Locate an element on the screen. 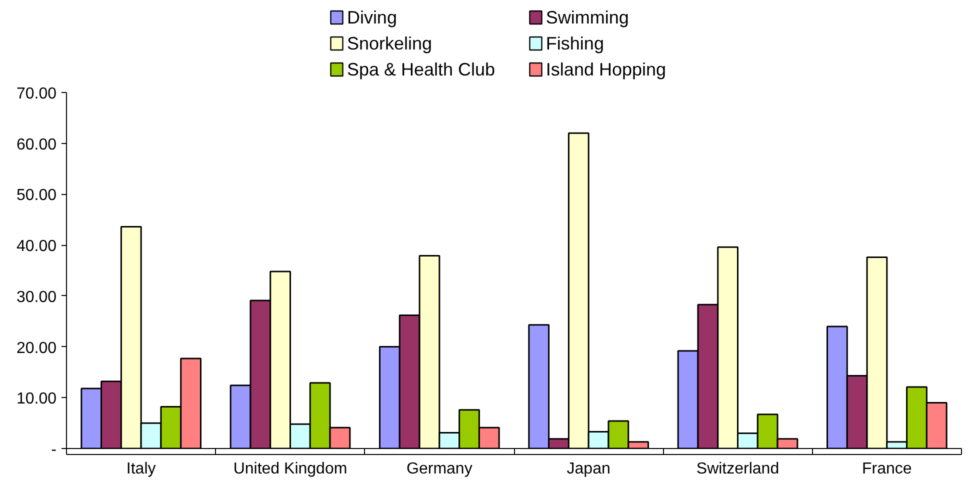 The width and height of the screenshot is (971, 484). x-tick-label: France is located at coordinates (887, 469).